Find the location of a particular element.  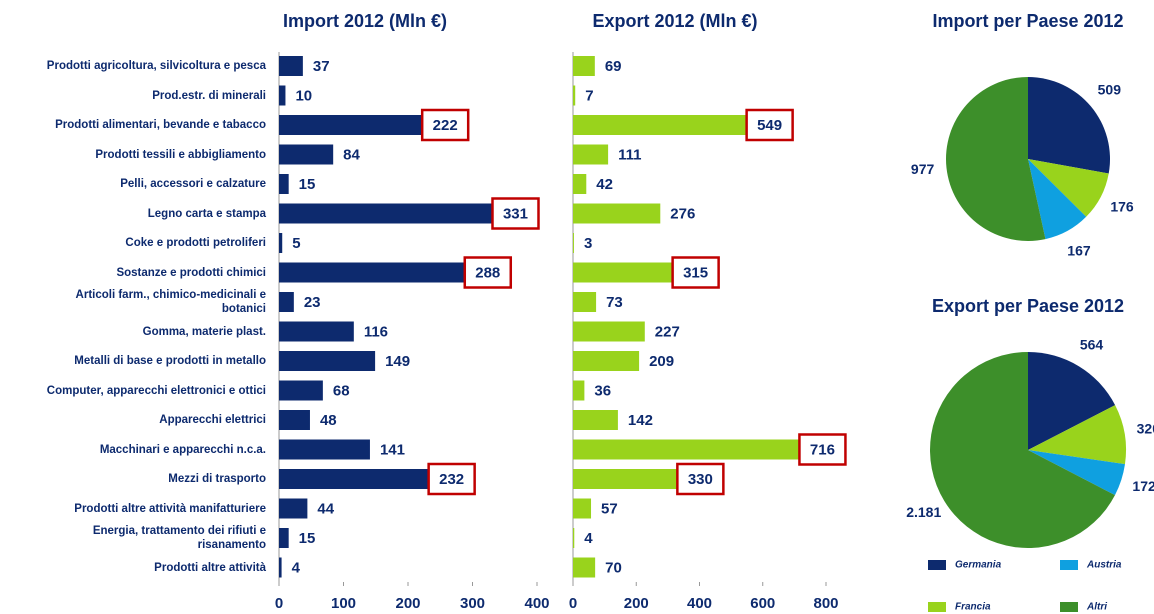

x-tick-label: 600 is located at coordinates (762, 603).